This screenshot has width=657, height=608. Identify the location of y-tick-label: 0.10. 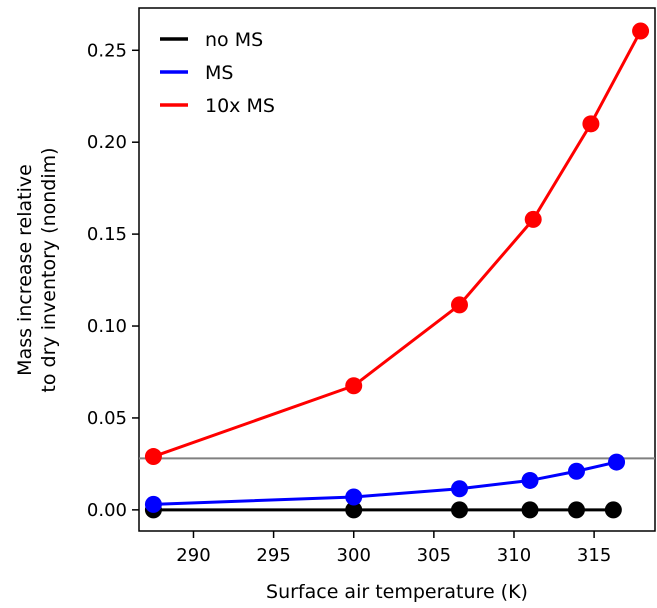
(107, 326).